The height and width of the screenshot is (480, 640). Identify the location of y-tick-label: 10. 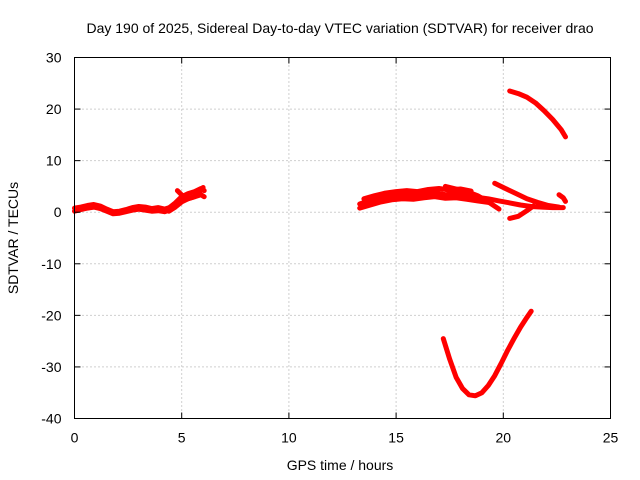
(54, 161).